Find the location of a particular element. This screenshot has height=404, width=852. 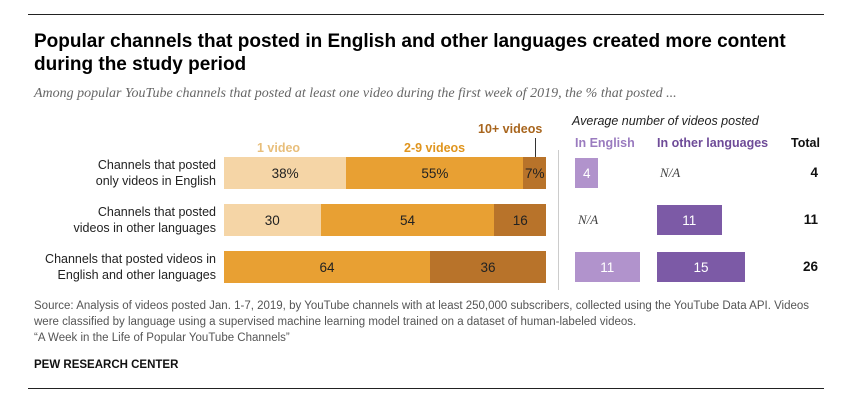

segment-ten-plus-videos: 36 is located at coordinates (488, 267).